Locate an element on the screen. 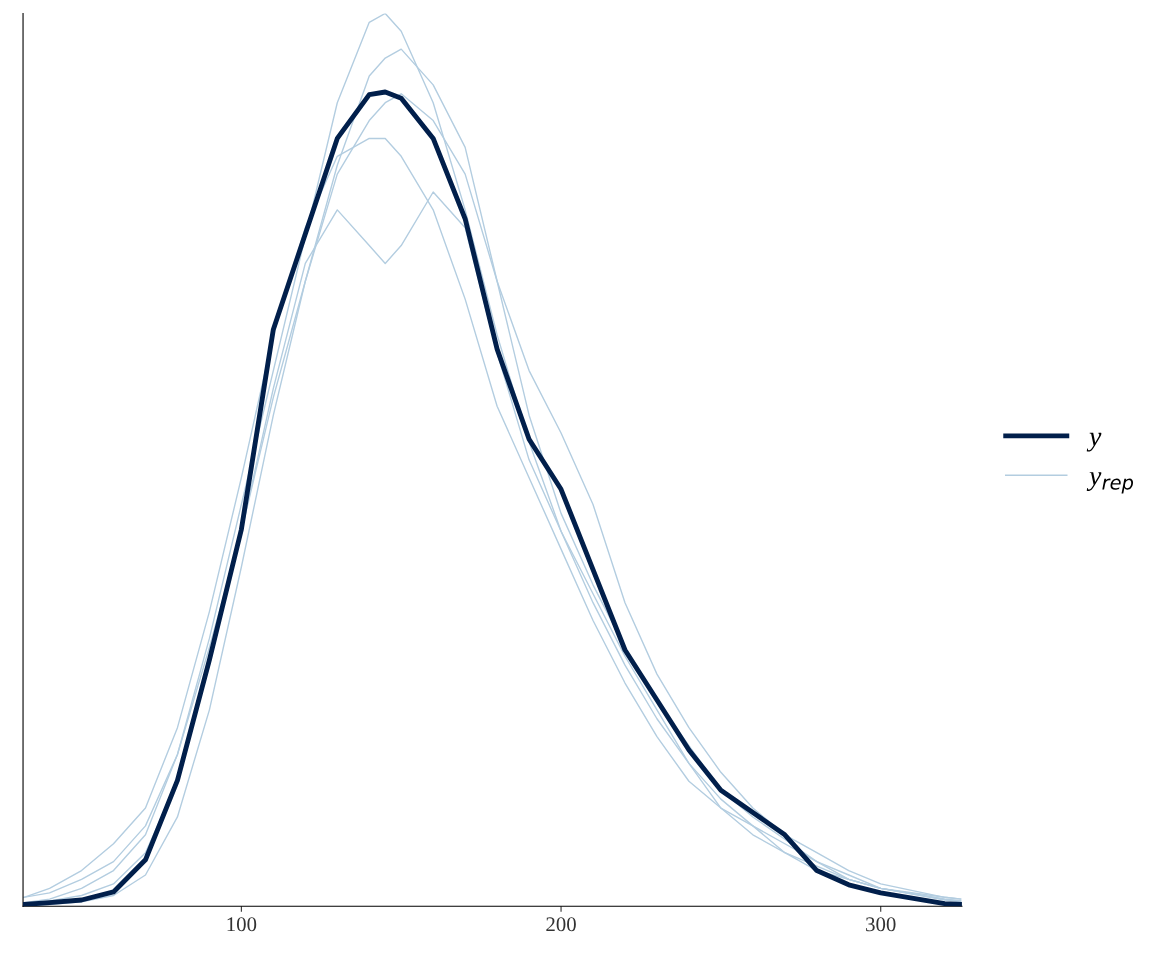 This screenshot has width=1152, height=960. x-tick-label: 300 is located at coordinates (881, 924).